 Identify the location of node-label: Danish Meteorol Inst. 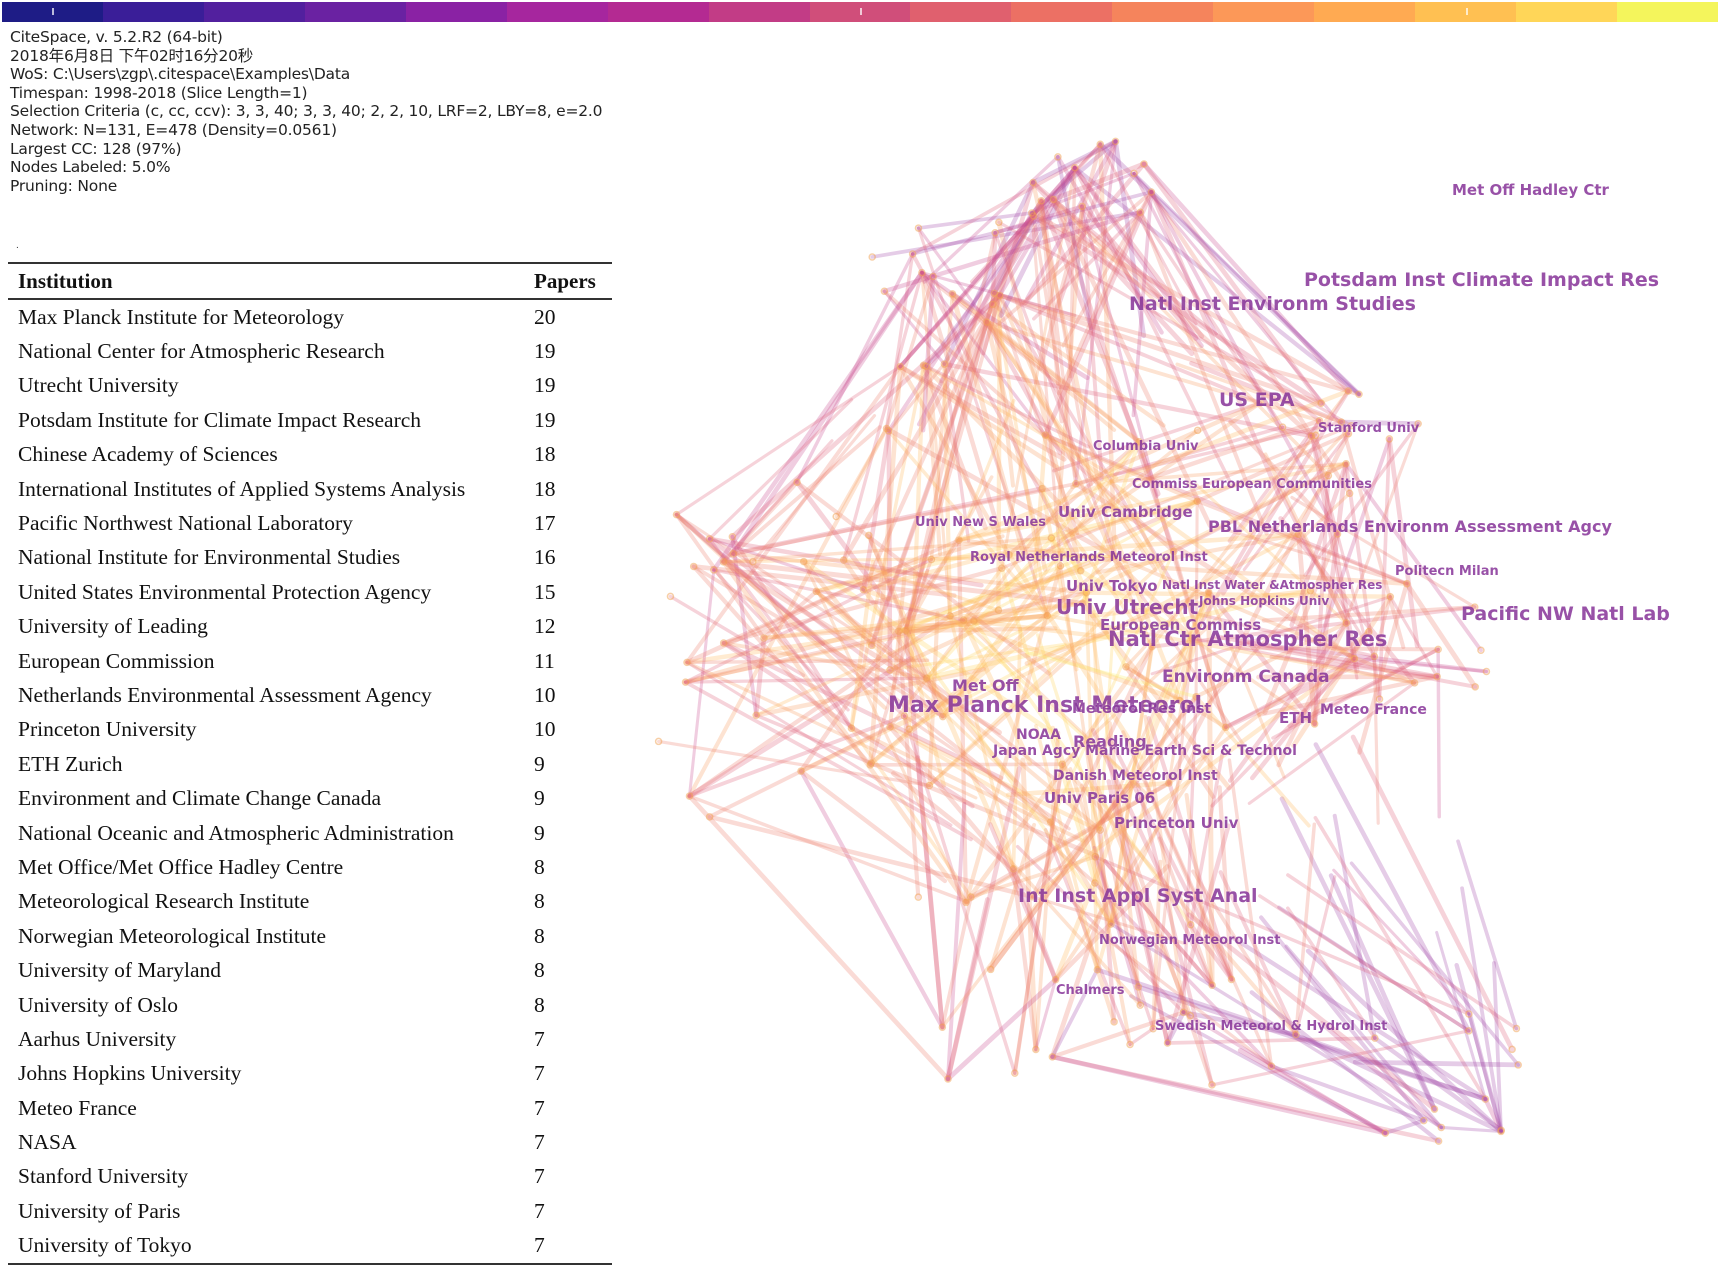
(1135, 776).